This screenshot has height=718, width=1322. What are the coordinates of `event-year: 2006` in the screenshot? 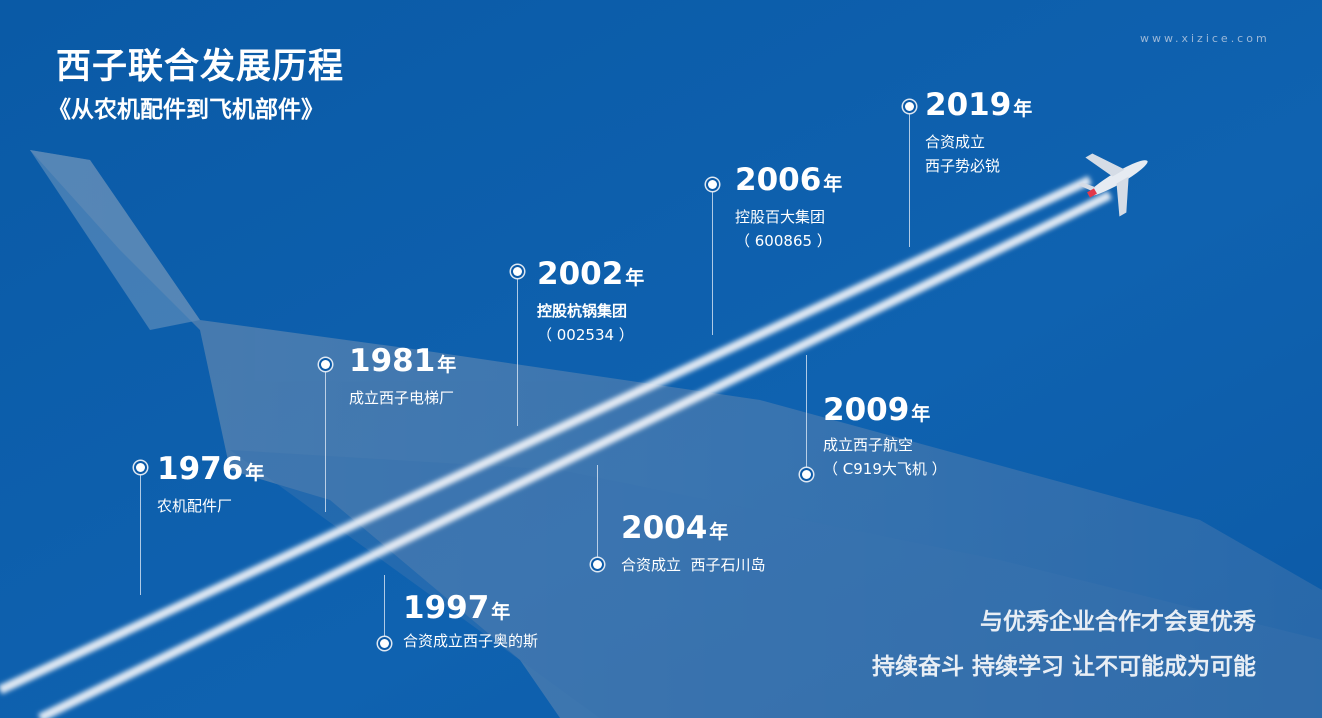 It's located at (778, 180).